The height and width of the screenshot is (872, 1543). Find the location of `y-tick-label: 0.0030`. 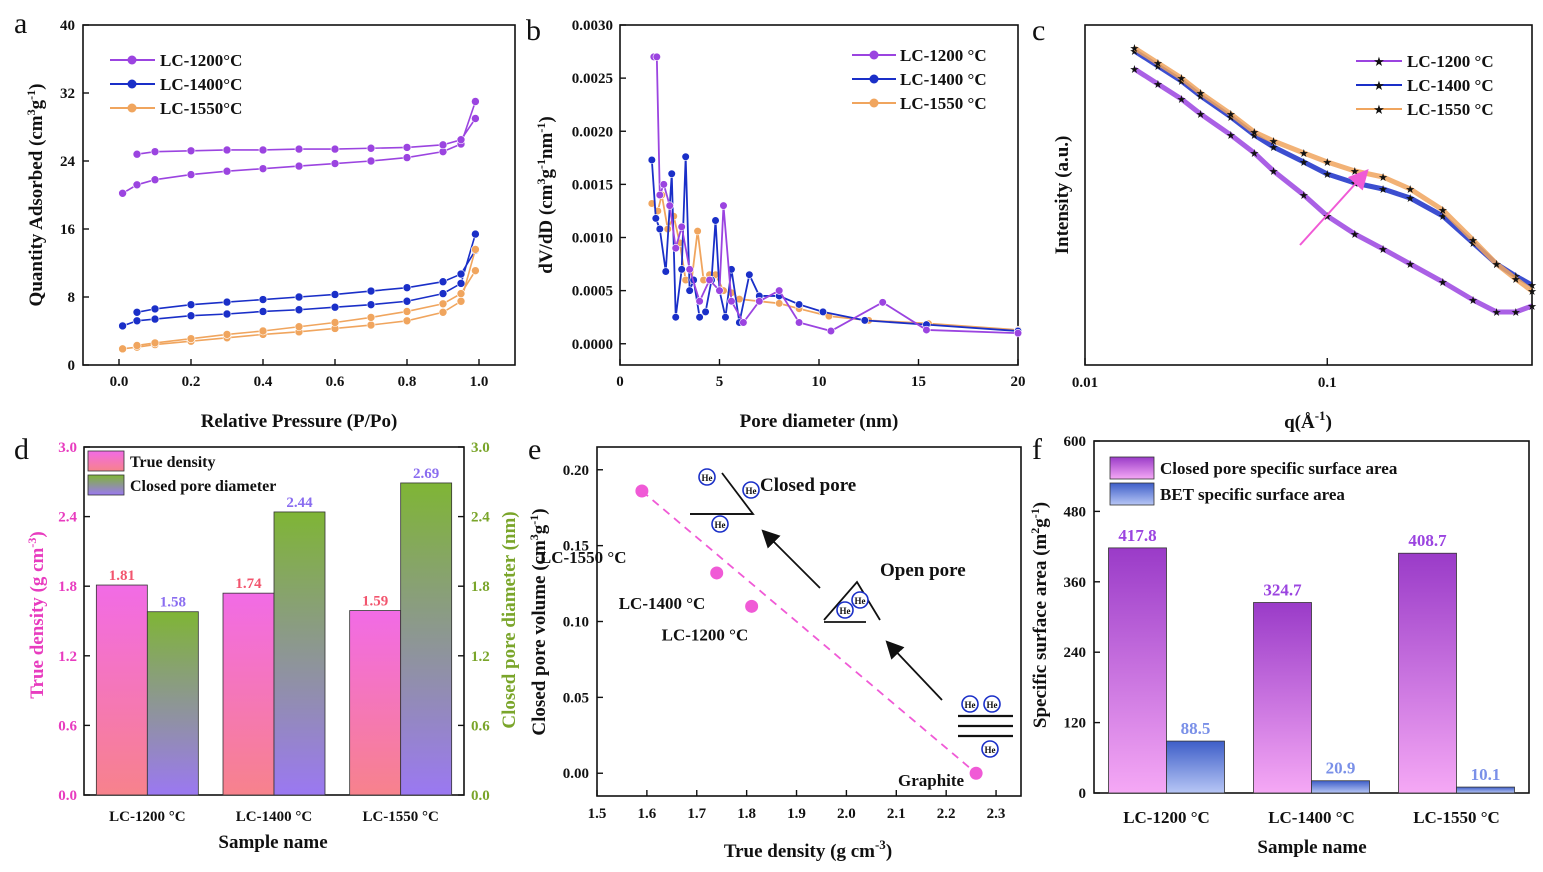

y-tick-label: 0.0030 is located at coordinates (592, 26).